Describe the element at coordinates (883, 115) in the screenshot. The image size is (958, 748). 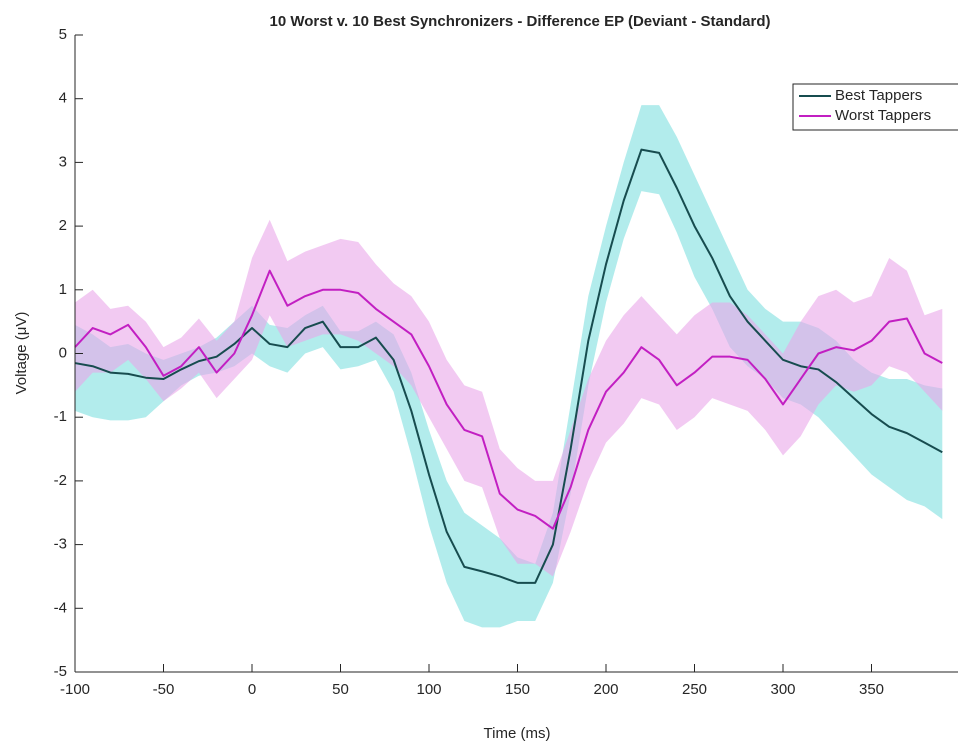
I see `legend-label: Worst Tappers` at that location.